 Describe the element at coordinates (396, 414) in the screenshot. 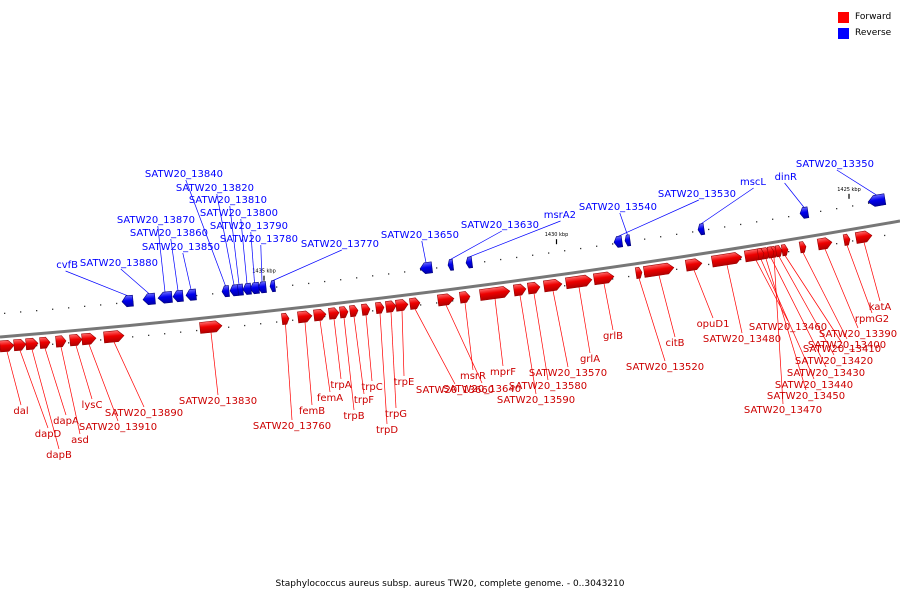

I see `gene-label-trpg: trpG` at that location.